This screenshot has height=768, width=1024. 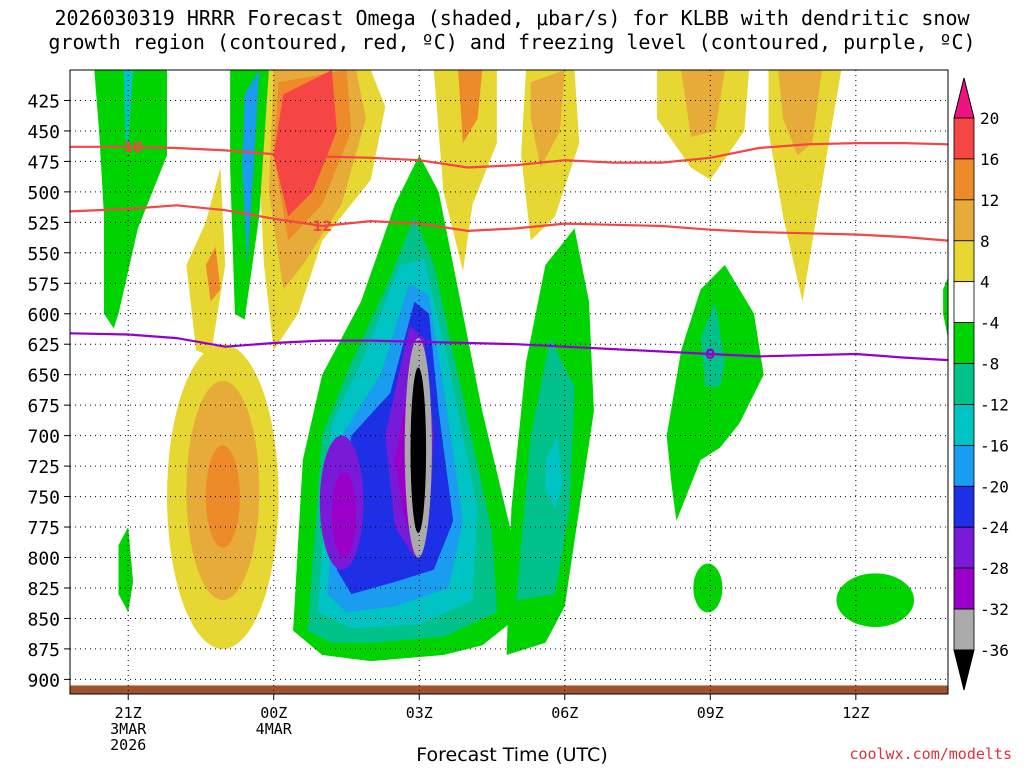 What do you see at coordinates (547, 119) in the screenshot?
I see `descent-0530z-gold` at bounding box center [547, 119].